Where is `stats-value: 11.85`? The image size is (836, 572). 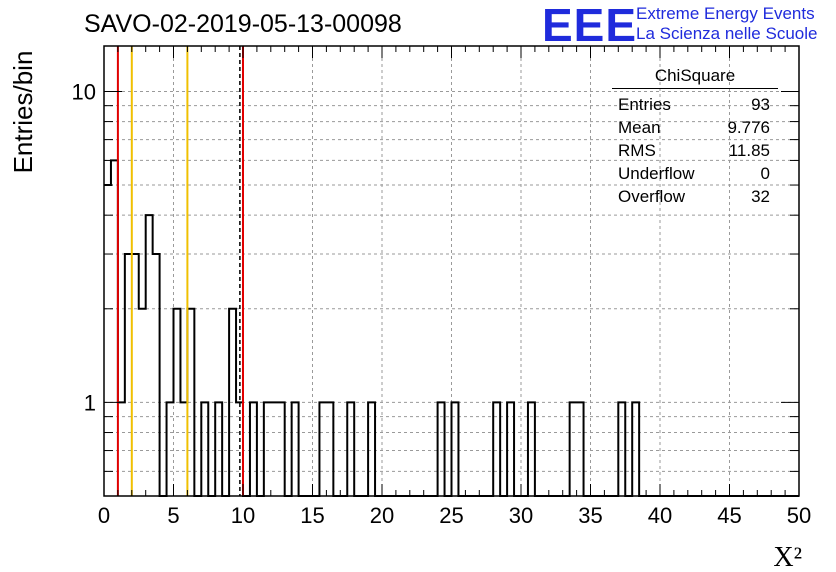 stats-value: 11.85 is located at coordinates (749, 150).